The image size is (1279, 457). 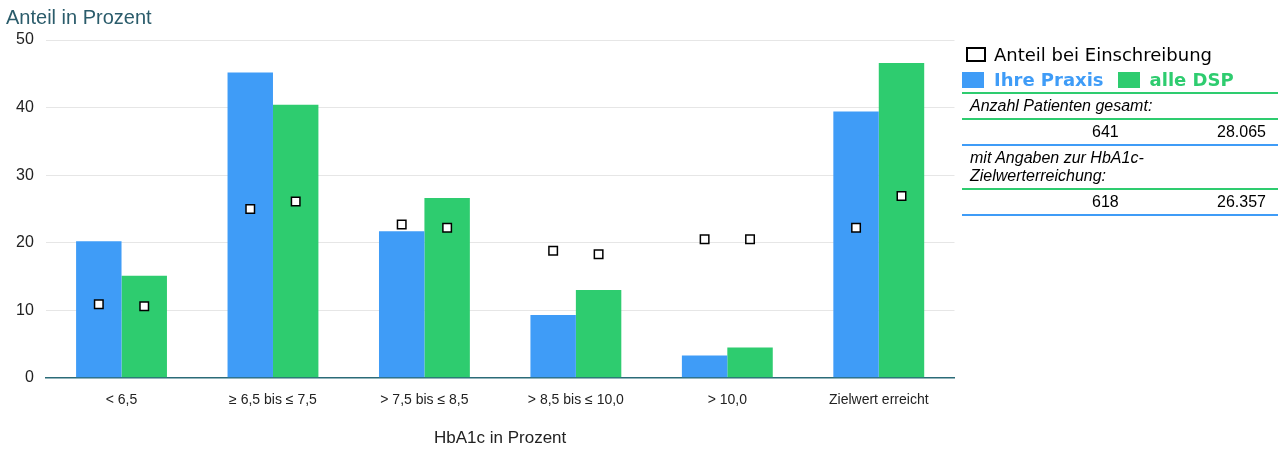 What do you see at coordinates (1120, 107) in the screenshot?
I see `text: Anzahl Patienten gesamt:` at bounding box center [1120, 107].